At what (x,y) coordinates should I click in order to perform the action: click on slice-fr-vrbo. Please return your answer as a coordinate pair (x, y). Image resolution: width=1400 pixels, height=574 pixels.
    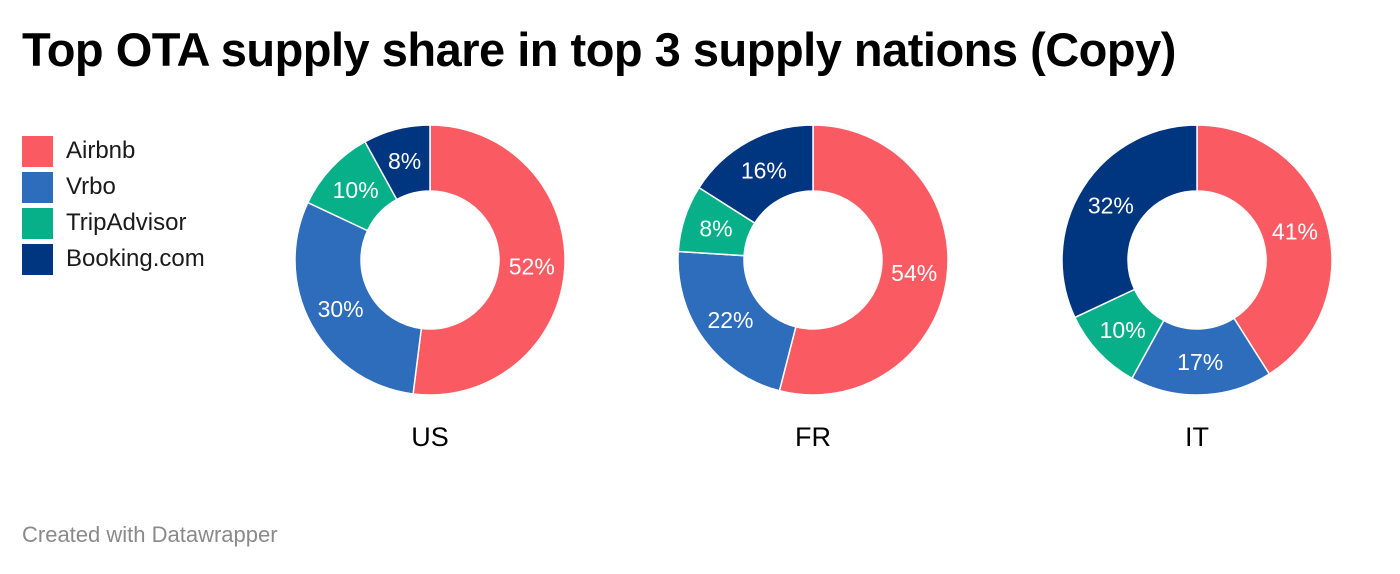
    Looking at the image, I should click on (737, 321).